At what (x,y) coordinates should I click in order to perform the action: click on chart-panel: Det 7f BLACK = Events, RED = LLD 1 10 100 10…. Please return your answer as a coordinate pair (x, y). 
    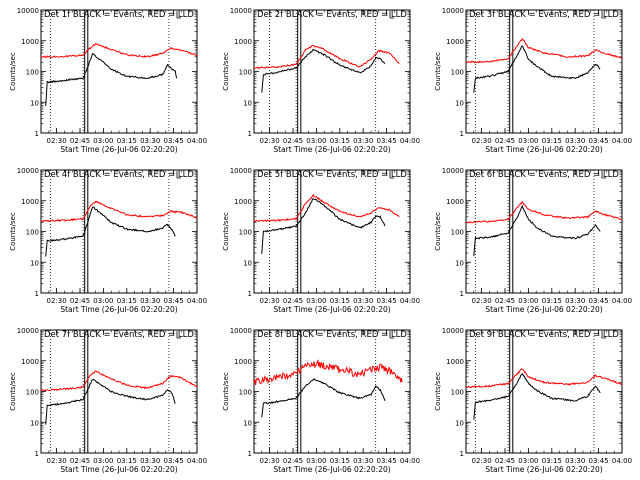
    Looking at the image, I should click on (108, 400).